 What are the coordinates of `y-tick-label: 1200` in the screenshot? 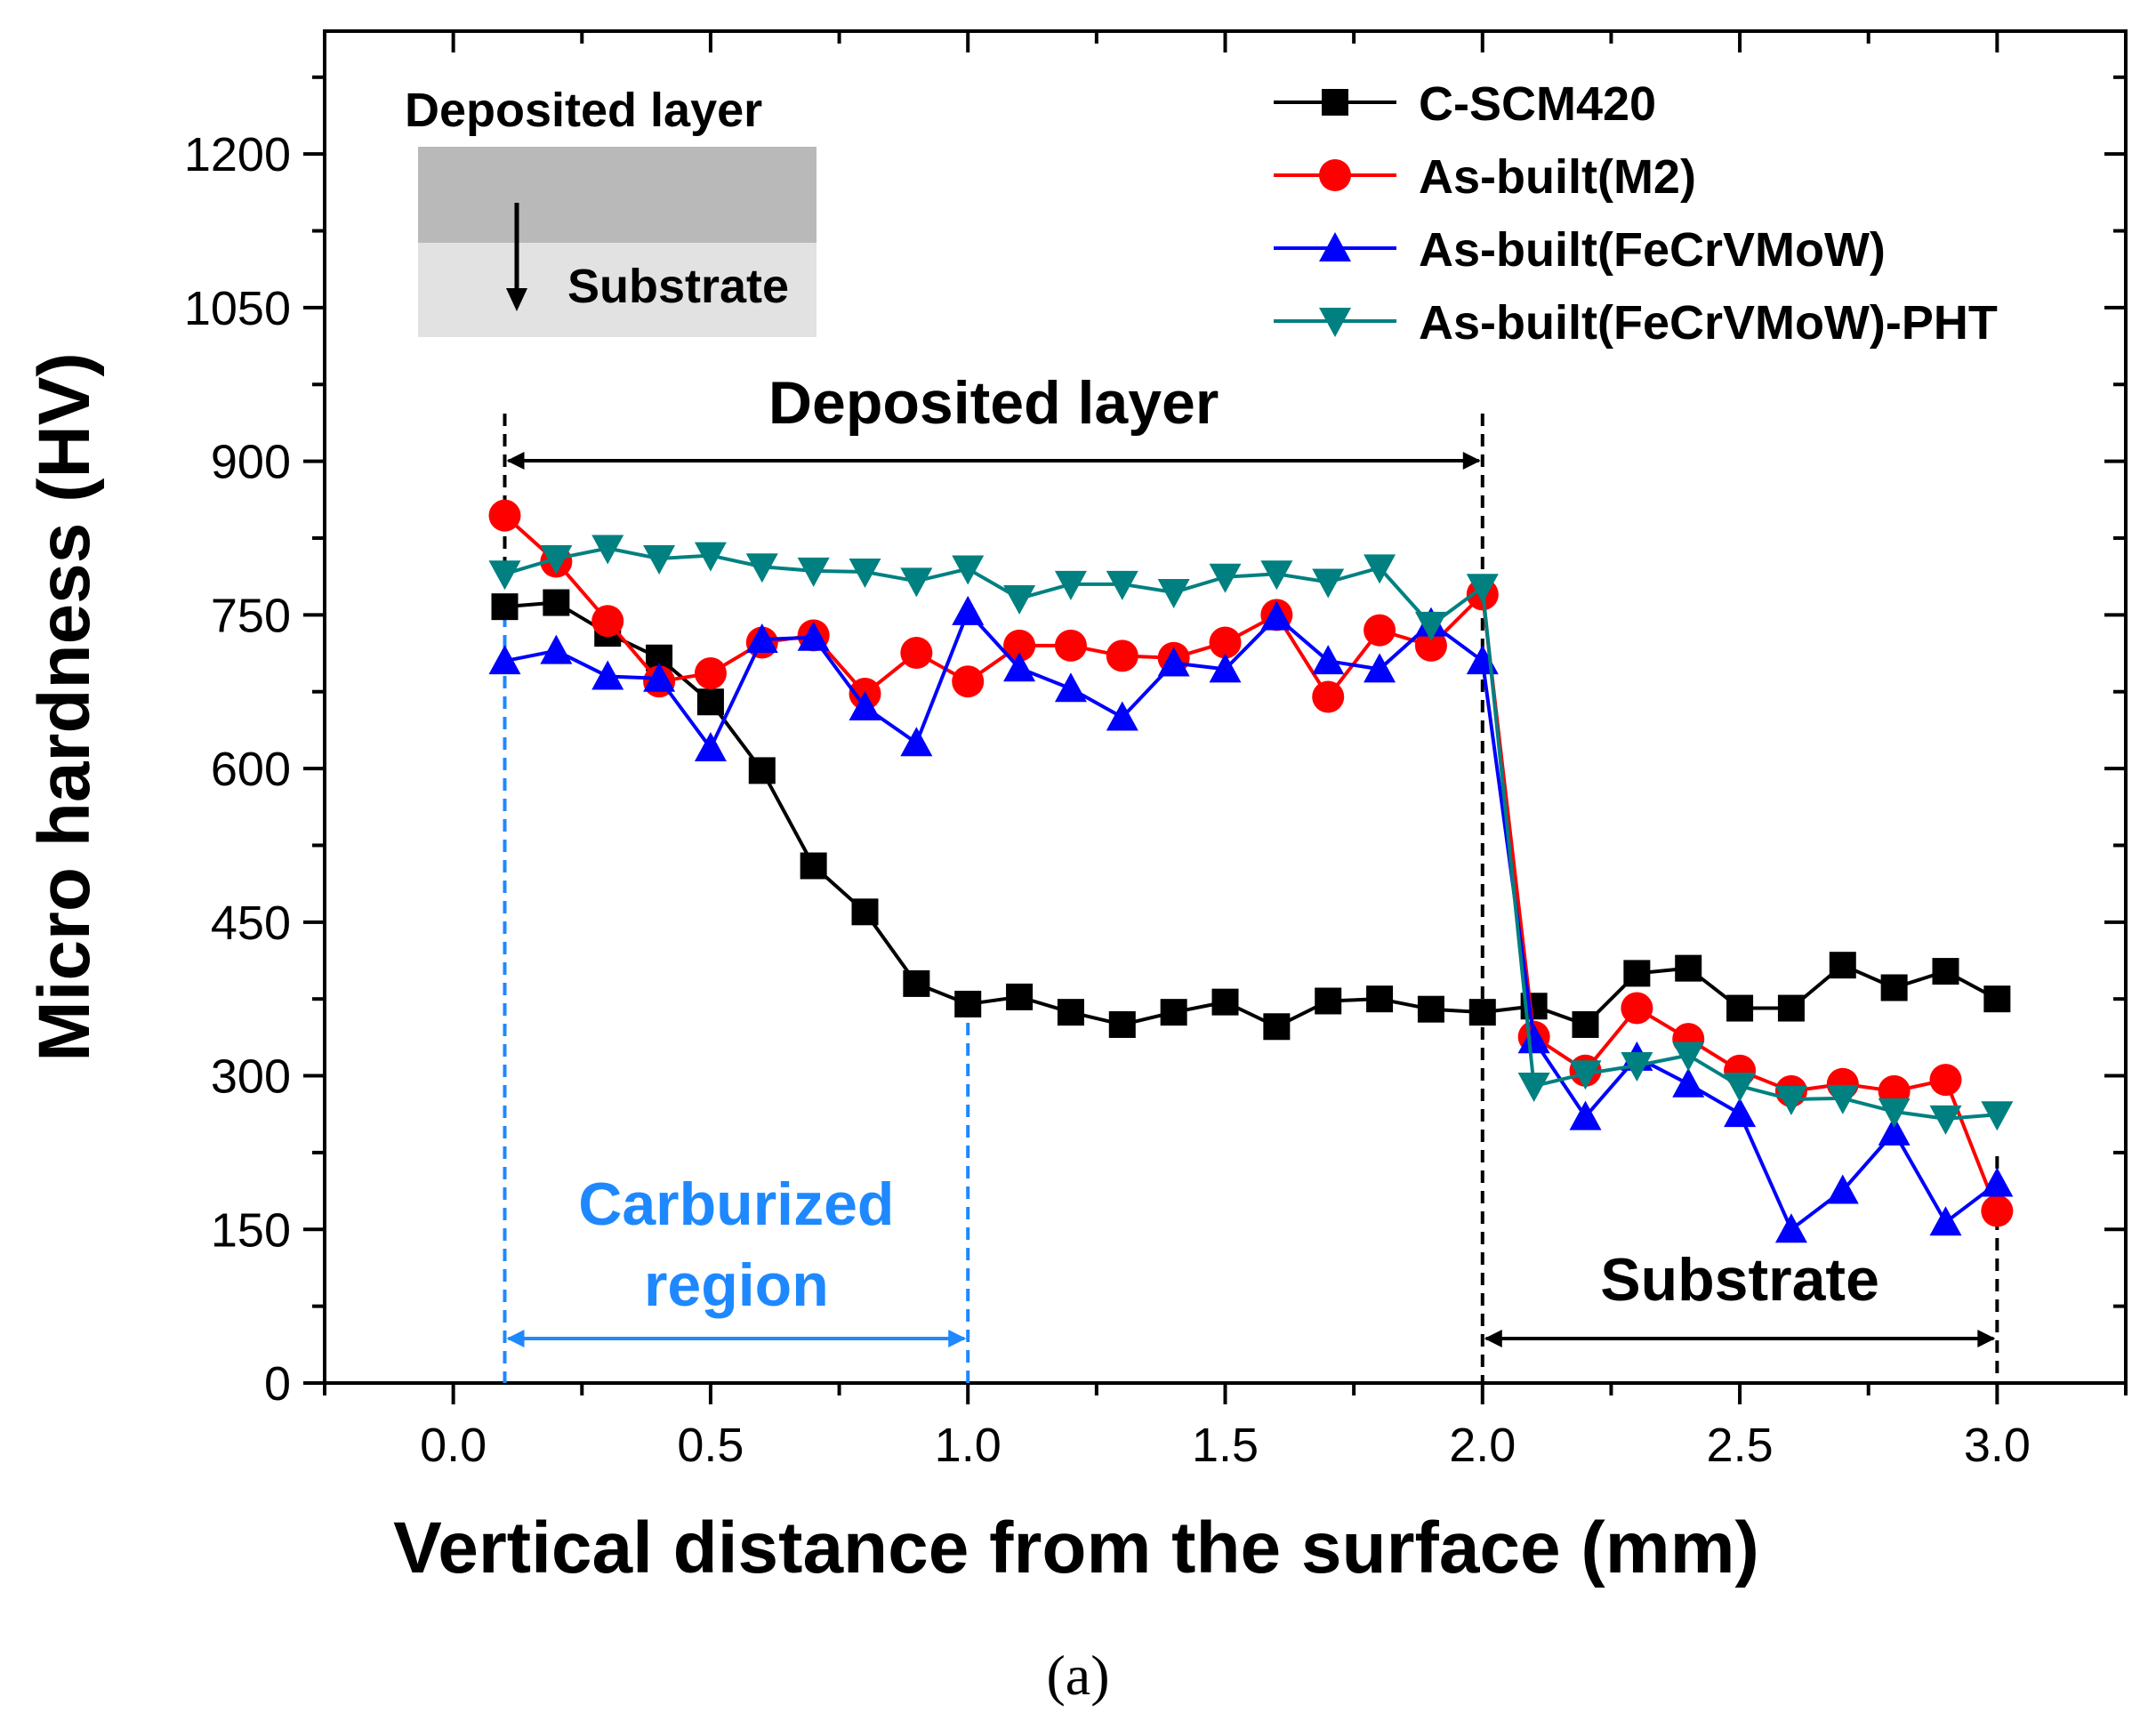 It's located at (238, 154).